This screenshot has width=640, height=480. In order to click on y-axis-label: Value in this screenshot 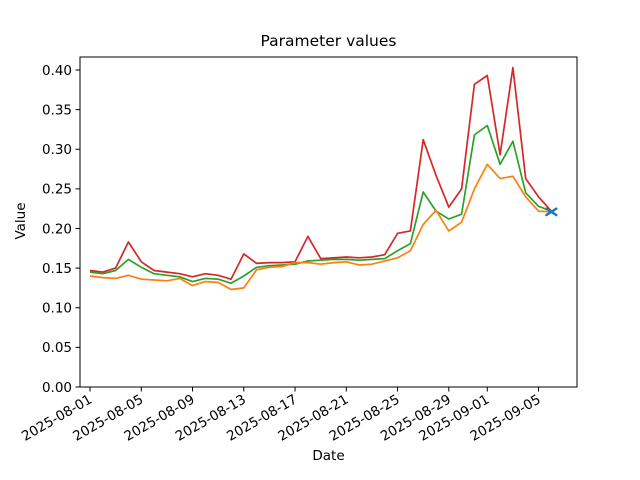, I will do `click(21, 221)`.